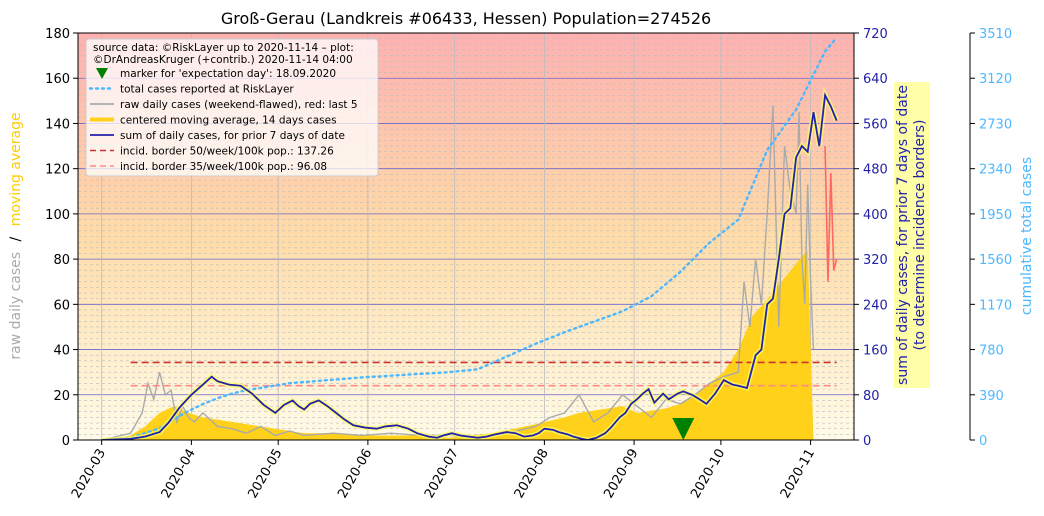  I want to click on y-left-tick-label: 100, so click(57, 215).